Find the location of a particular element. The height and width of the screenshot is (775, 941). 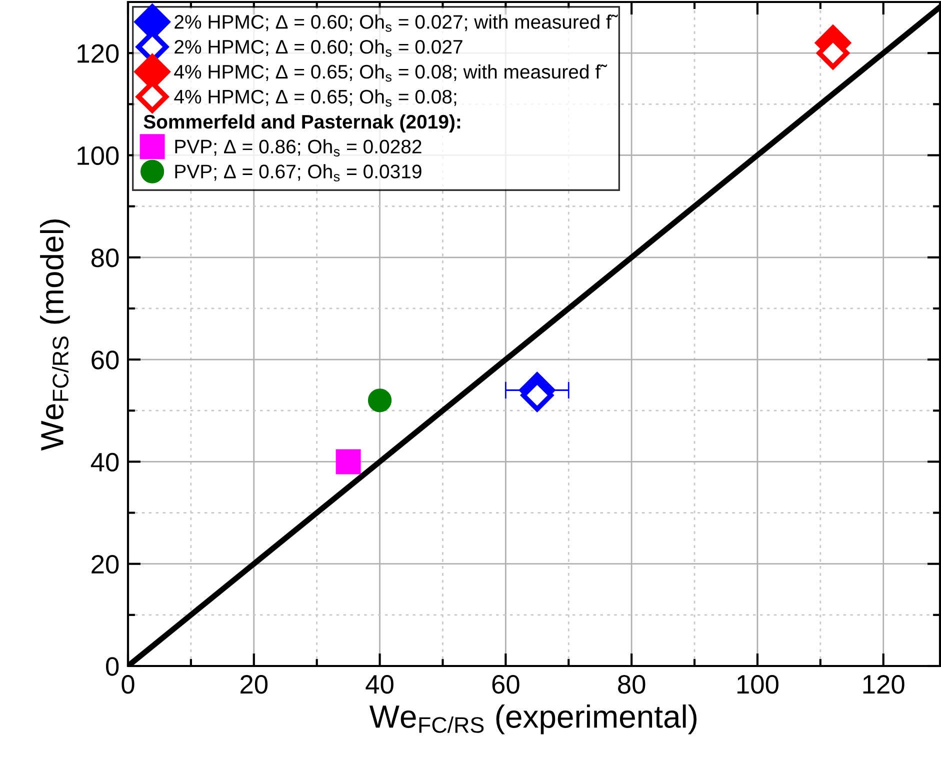

annotation: Sommerfeld and Pasternak (2019): is located at coordinates (302, 123).